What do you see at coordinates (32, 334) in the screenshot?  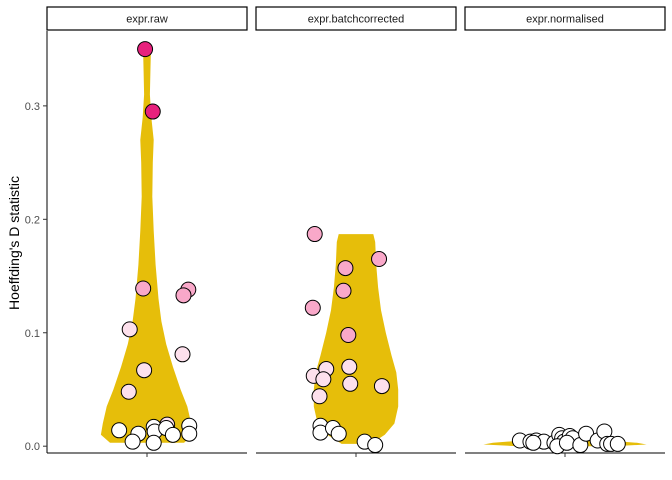 I see `y-tick-label: 0.1` at bounding box center [32, 334].